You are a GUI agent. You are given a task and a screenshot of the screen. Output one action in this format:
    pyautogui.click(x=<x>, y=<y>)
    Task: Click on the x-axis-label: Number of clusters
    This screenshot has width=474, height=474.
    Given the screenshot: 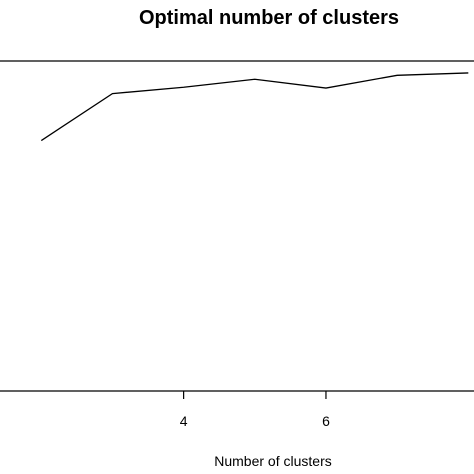 What is the action you would take?
    pyautogui.click(x=272, y=461)
    